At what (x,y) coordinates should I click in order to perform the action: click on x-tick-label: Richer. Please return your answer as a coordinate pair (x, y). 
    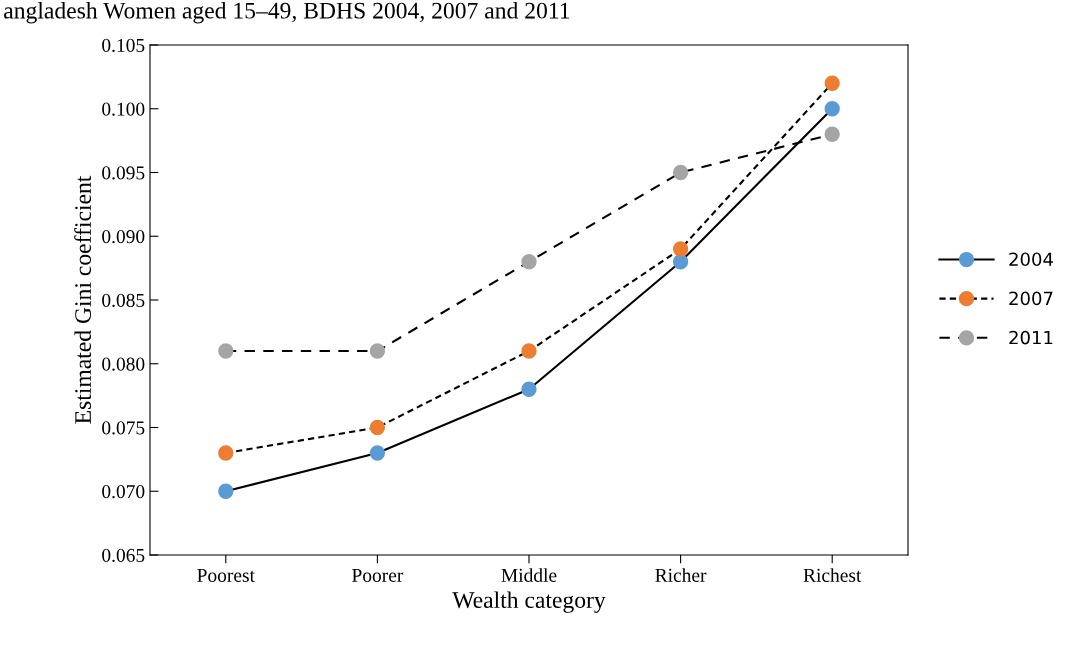
    Looking at the image, I should click on (681, 575).